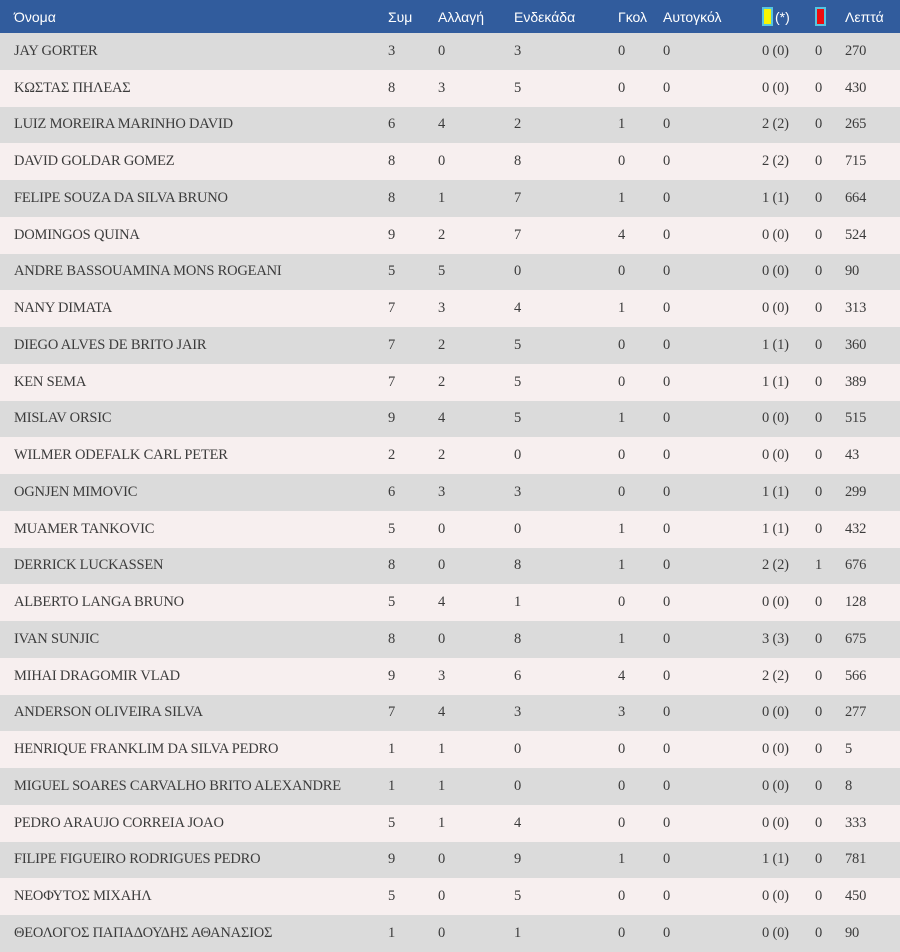 This screenshot has width=900, height=952. Describe the element at coordinates (97, 675) in the screenshot. I see `player-name-cell: MIHAI DRAGOMIR VLAD` at that location.